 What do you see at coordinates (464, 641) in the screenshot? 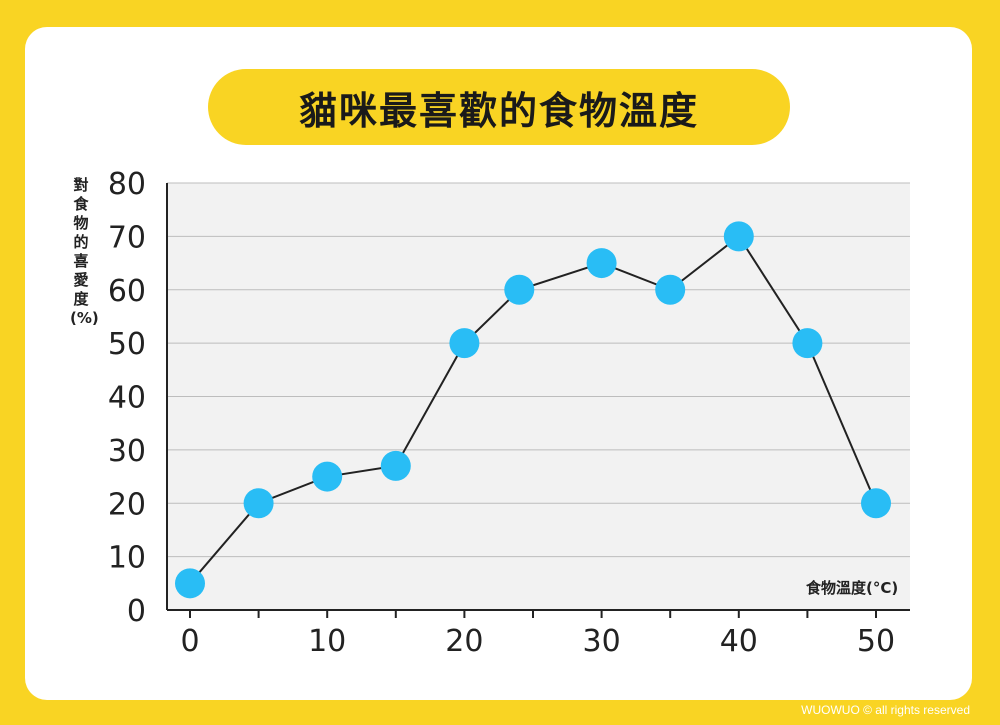
I see `x-tick-label: 20` at bounding box center [464, 641].